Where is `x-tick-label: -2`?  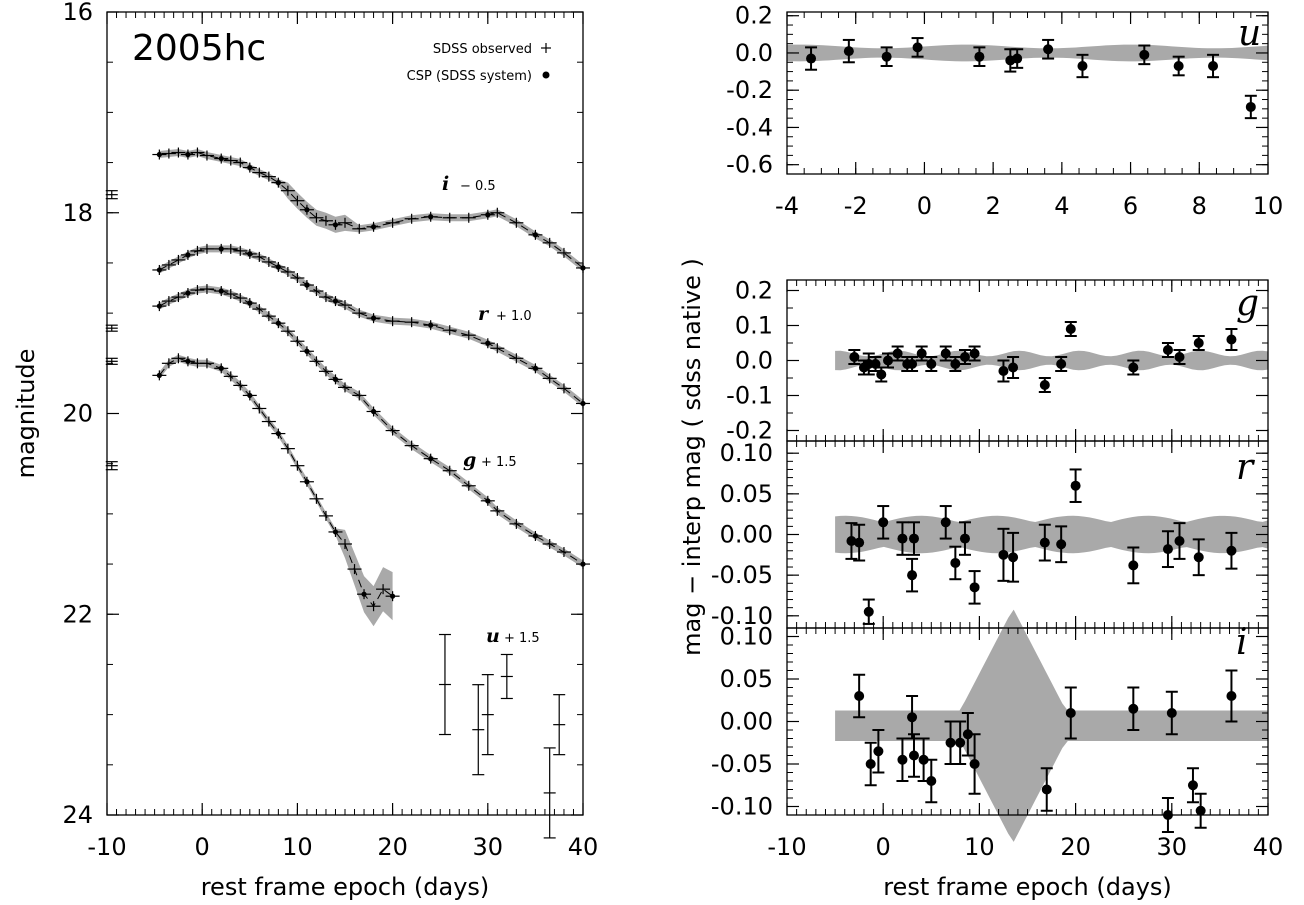
x-tick-label: -2 is located at coordinates (856, 206).